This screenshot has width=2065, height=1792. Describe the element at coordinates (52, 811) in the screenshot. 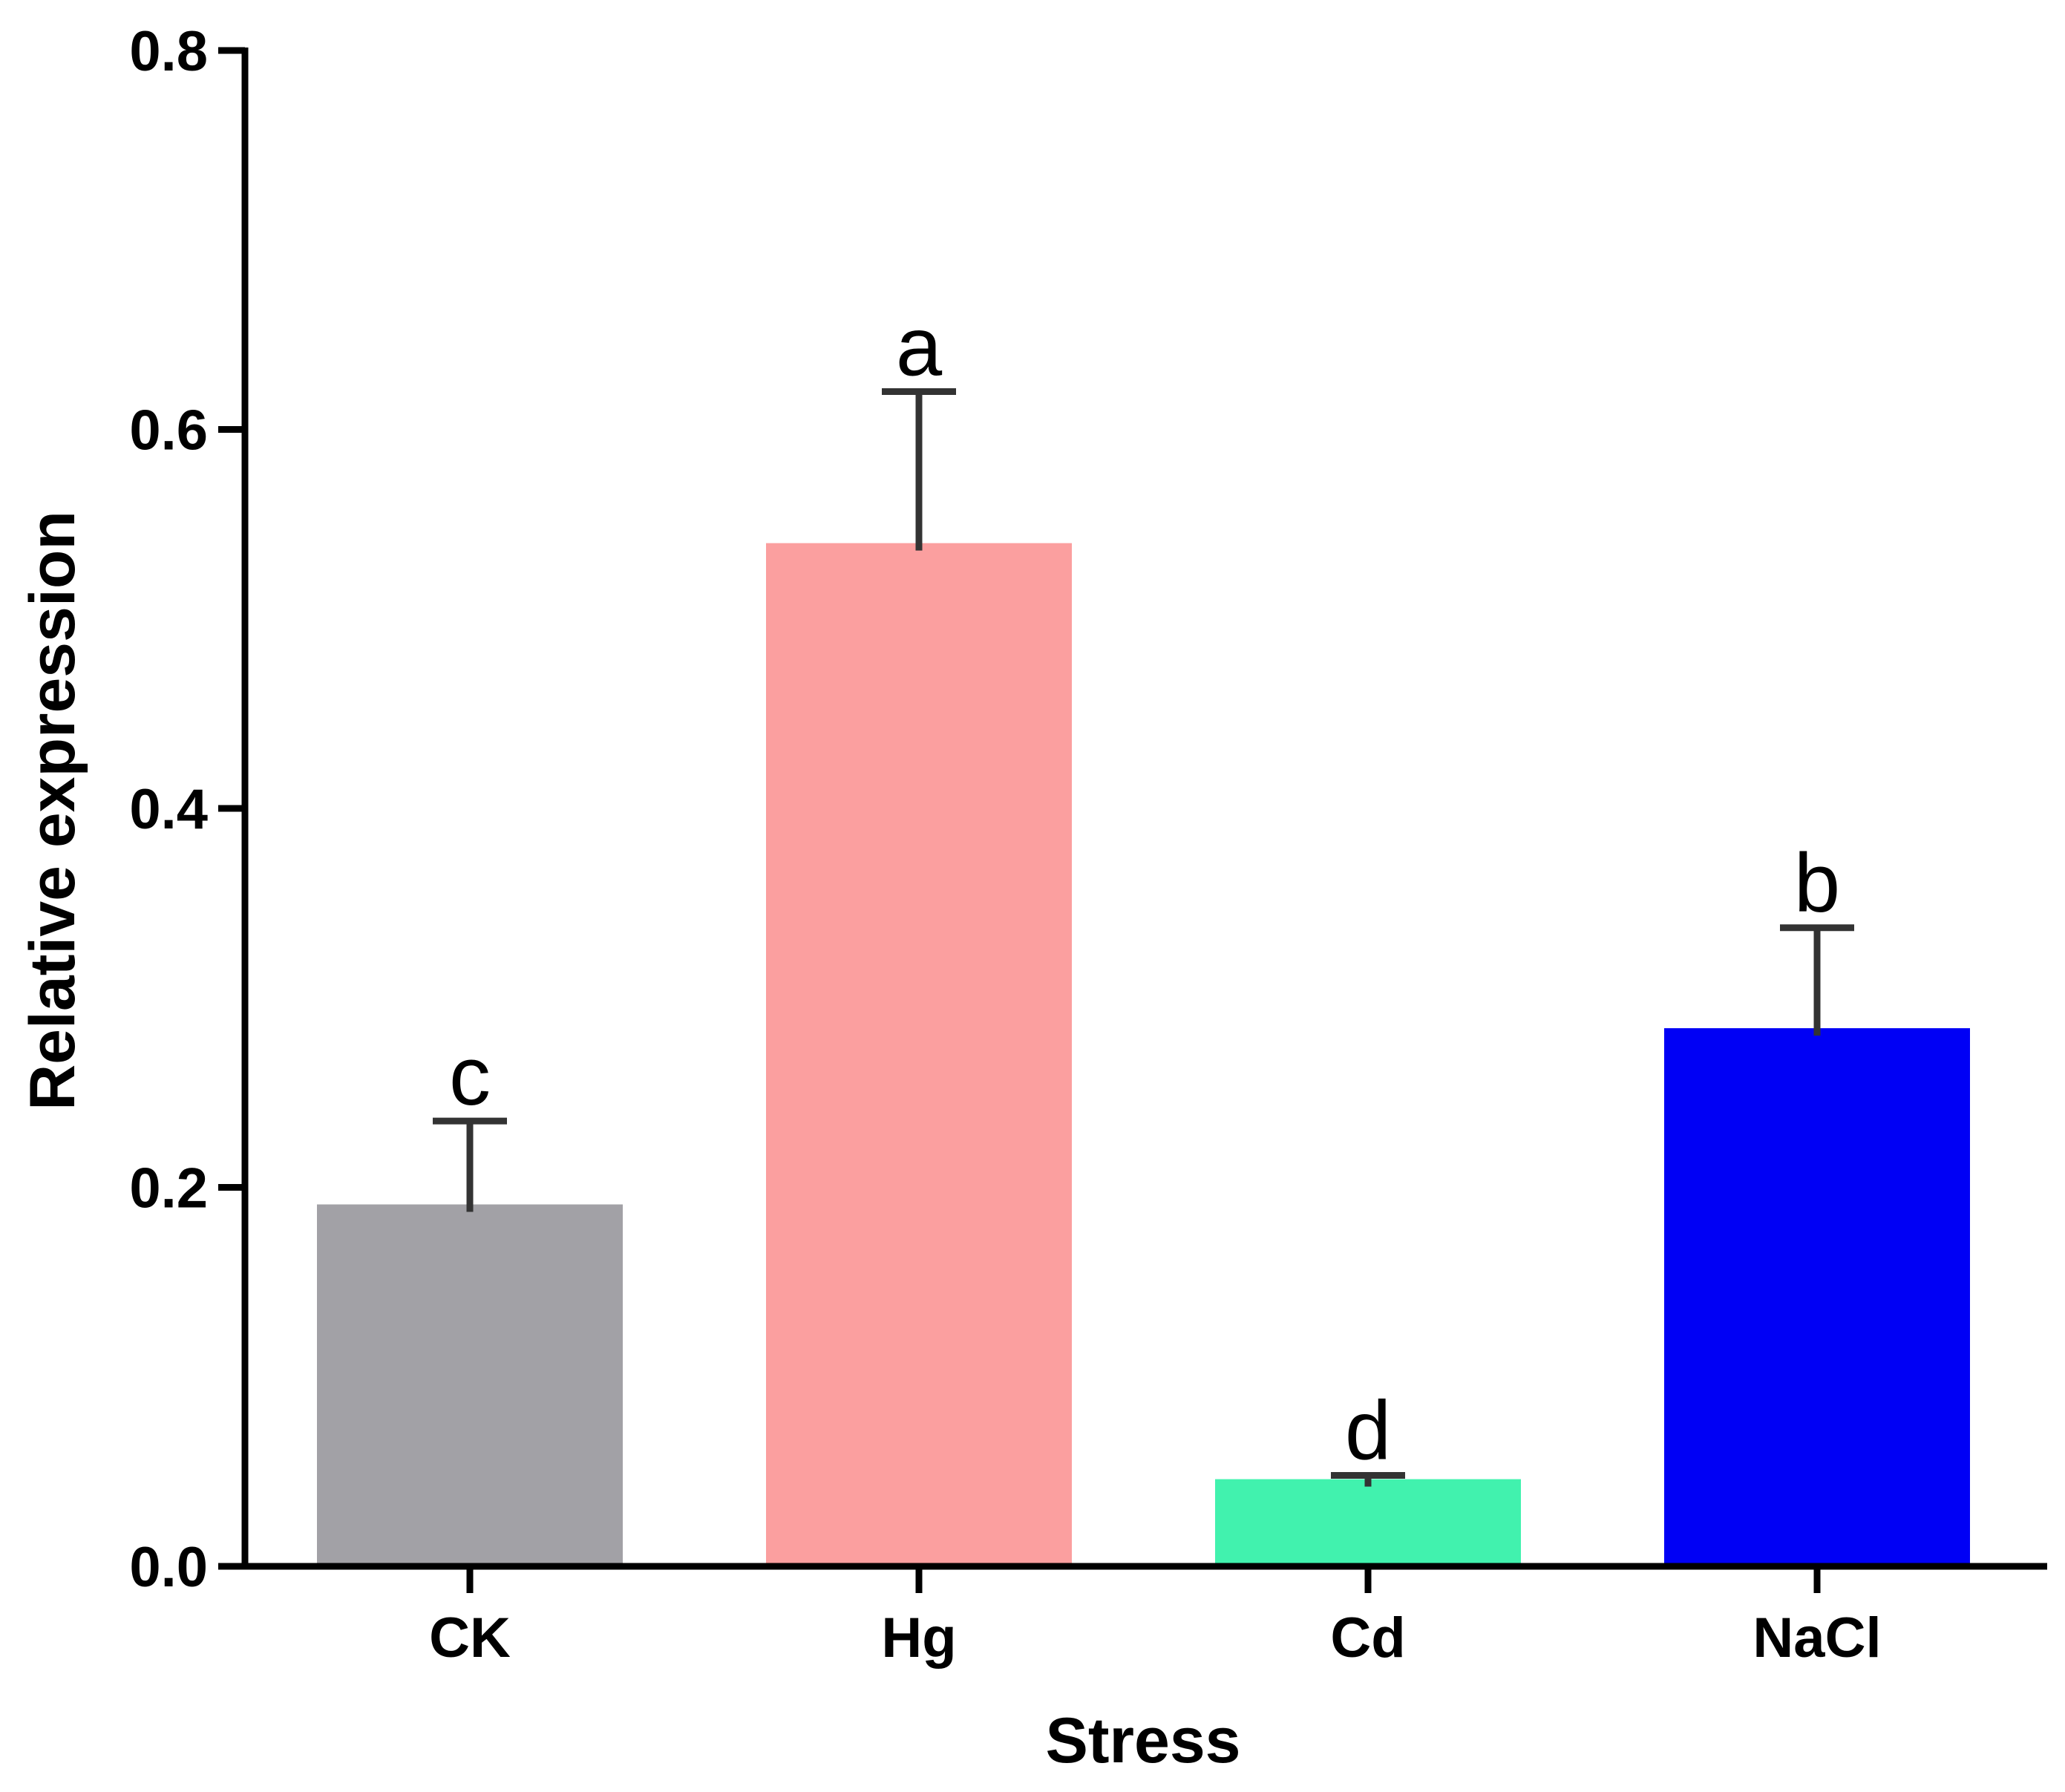

I see `y-axis-title: Relative expression` at that location.